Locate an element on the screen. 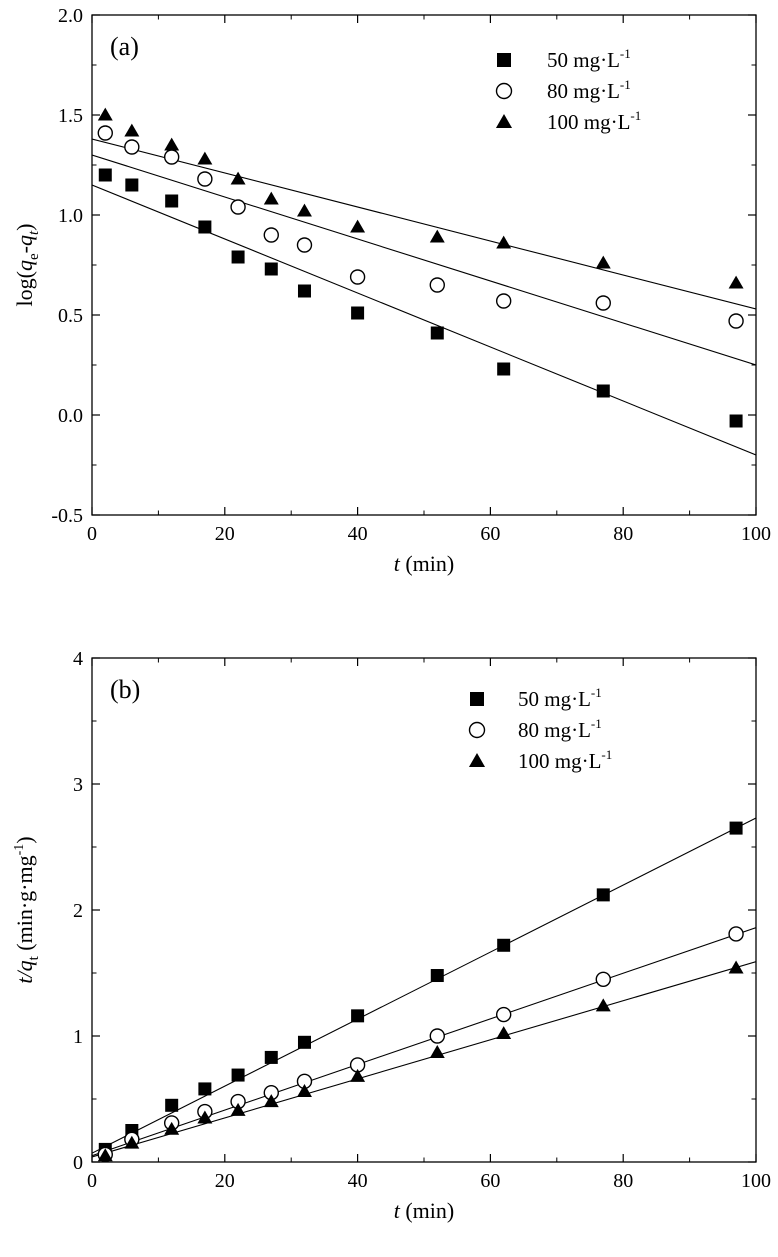  y-tick-label: 0.0 is located at coordinates (70, 416).